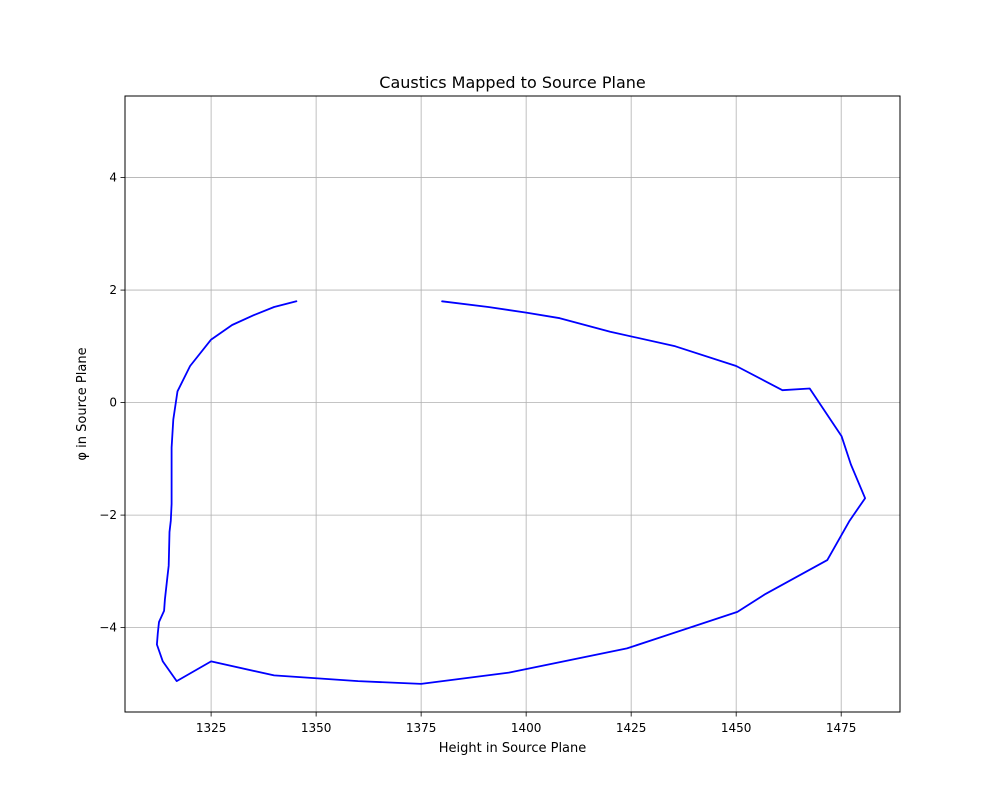 Image resolution: width=1000 pixels, height=805 pixels. I want to click on y-tick-label: 2, so click(113, 290).